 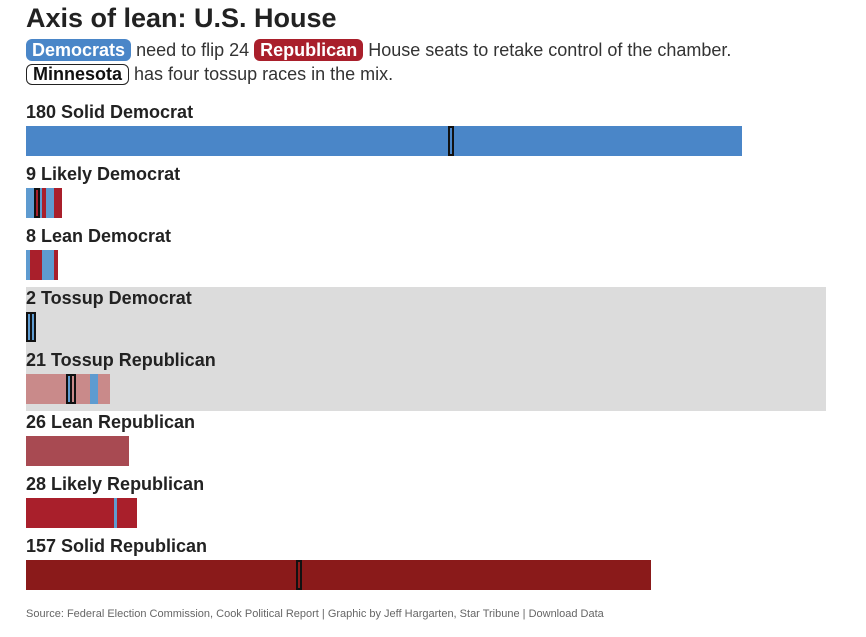 I want to click on category-label-solid-republican: 157 Solid Republican, so click(x=117, y=546).